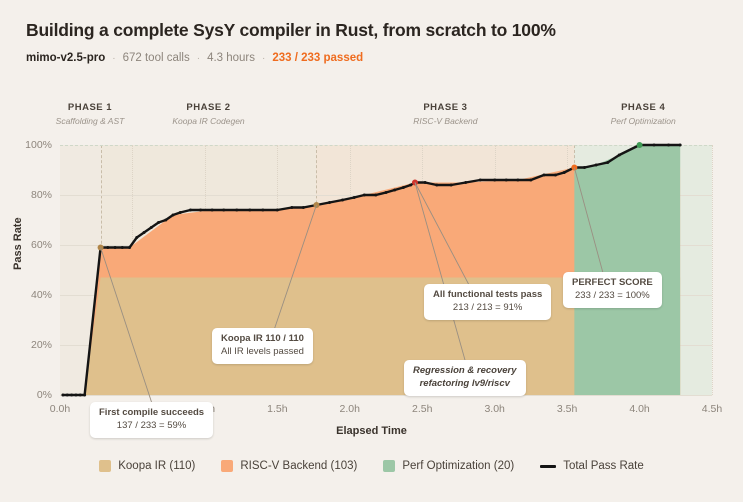 Image resolution: width=743 pixels, height=502 pixels. Describe the element at coordinates (156, 58) in the screenshot. I see `tool-calls-count: 672 tool calls` at that location.